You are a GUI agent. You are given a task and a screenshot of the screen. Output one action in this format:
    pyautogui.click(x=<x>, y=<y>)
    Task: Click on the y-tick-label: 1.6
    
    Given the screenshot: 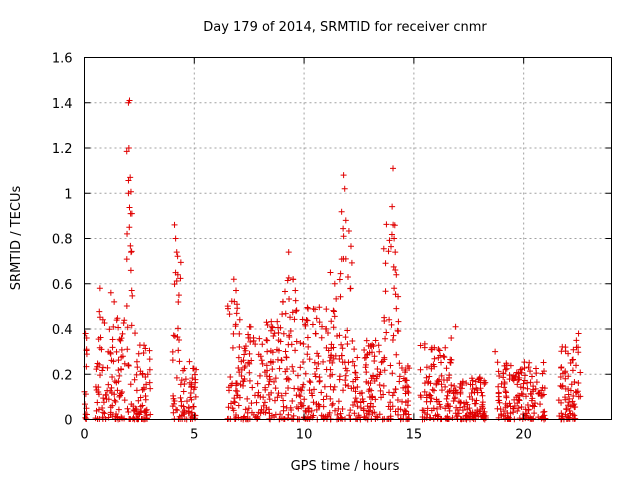 What is the action you would take?
    pyautogui.click(x=62, y=59)
    